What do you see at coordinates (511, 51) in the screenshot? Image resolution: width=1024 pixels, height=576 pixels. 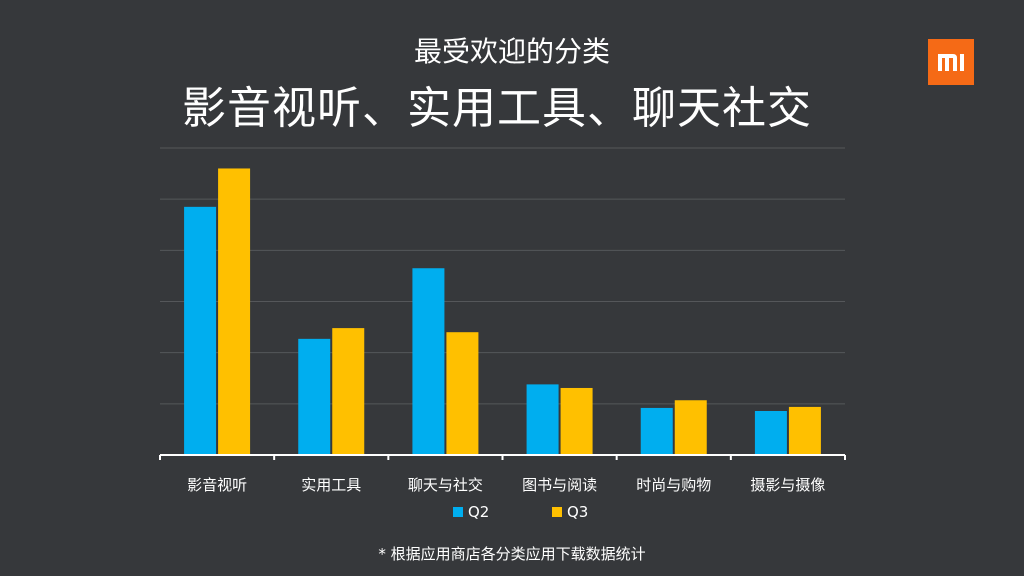 I see `slide-subtitle: 最受欢迎的分类` at bounding box center [511, 51].